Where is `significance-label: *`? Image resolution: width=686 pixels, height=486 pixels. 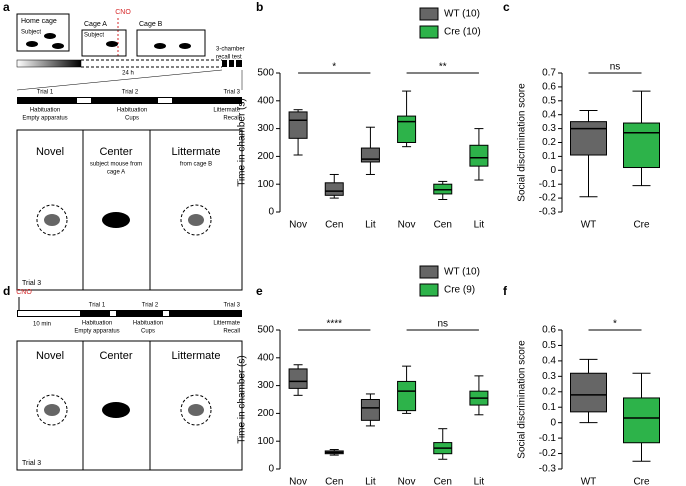 significance-label: * is located at coordinates (615, 324).